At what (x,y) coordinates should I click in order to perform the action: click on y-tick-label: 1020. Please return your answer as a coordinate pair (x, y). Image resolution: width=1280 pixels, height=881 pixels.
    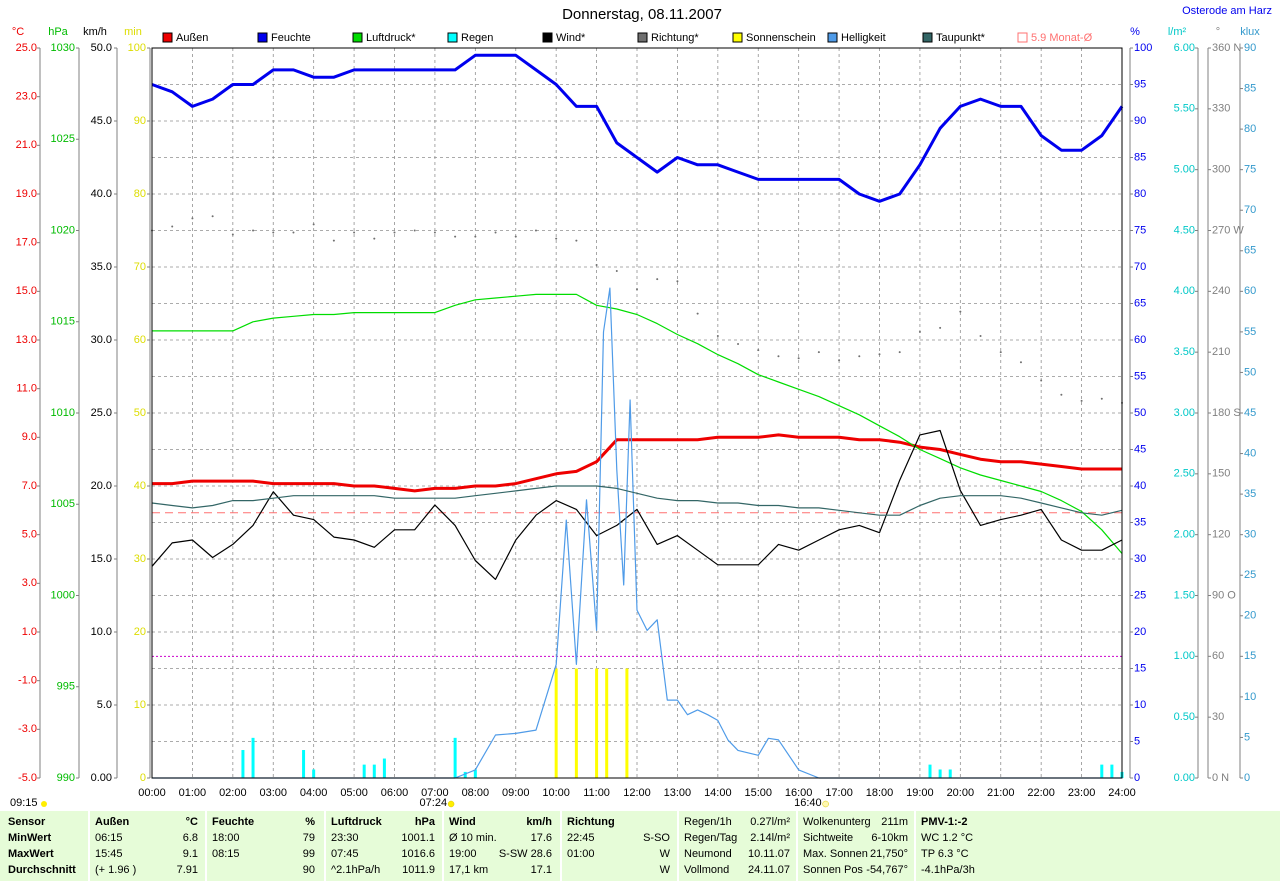
    Looking at the image, I should click on (63, 230).